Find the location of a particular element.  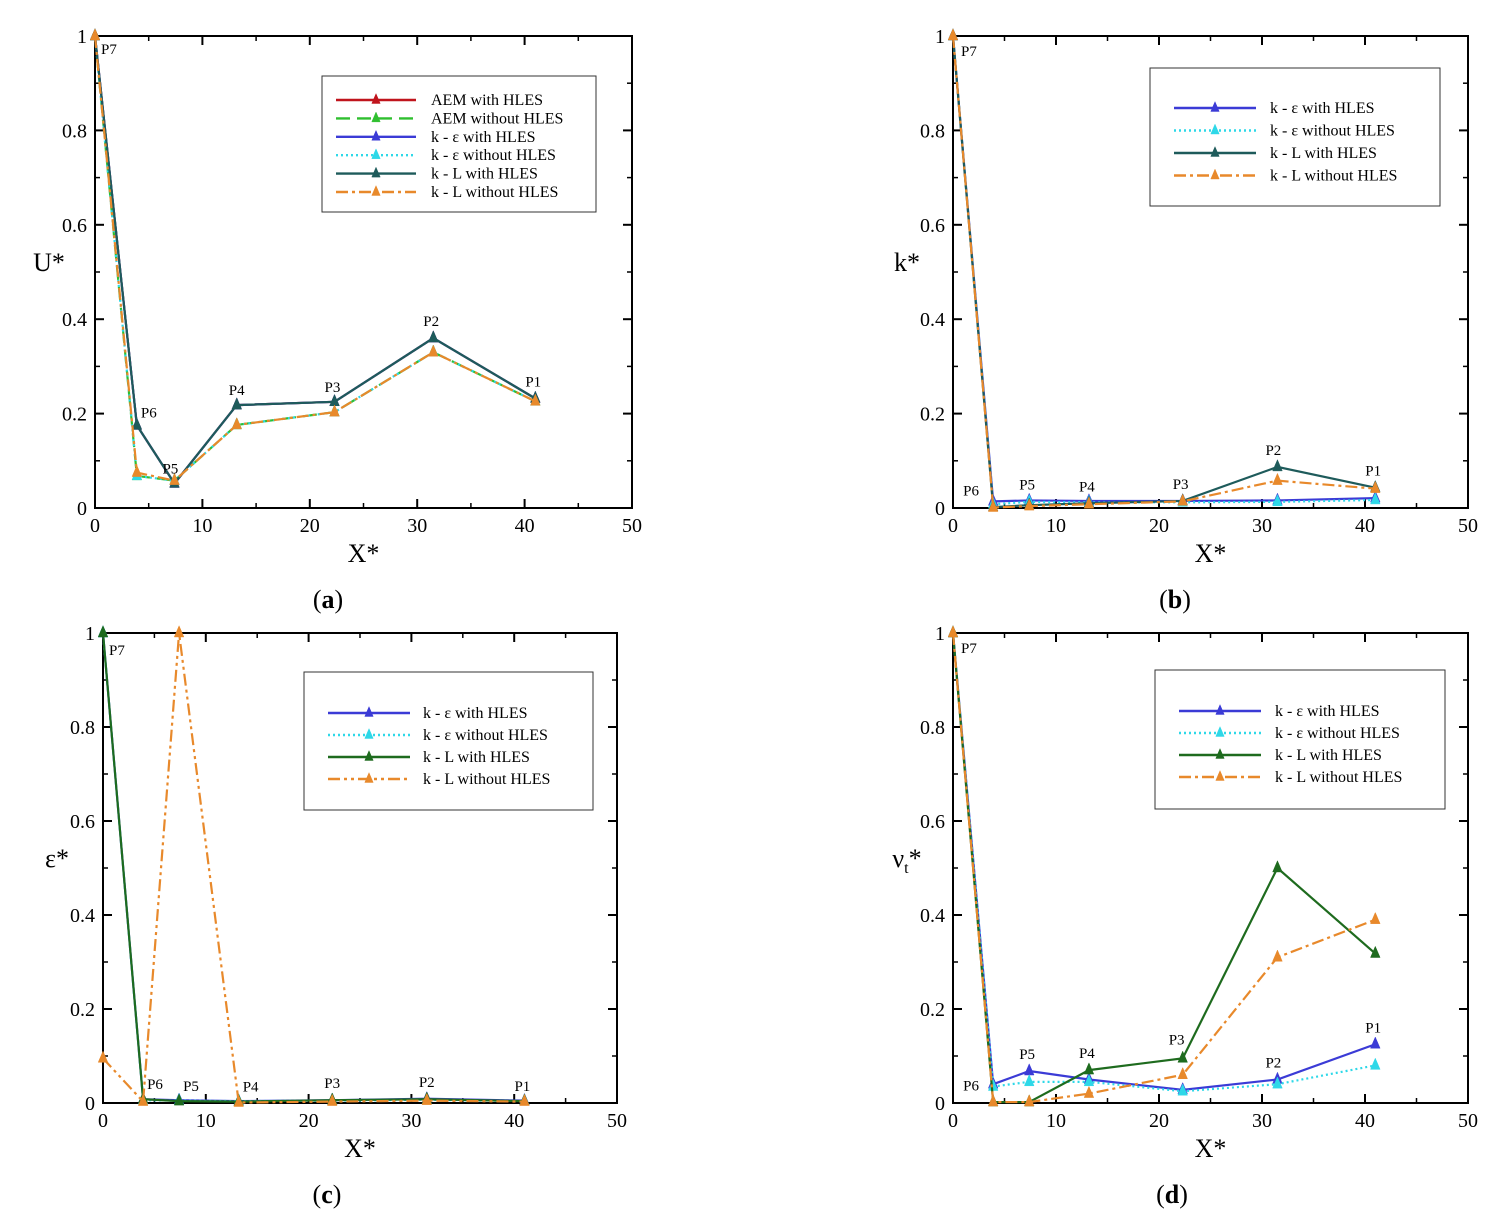

y-tick-label: 0 is located at coordinates (90, 1104).